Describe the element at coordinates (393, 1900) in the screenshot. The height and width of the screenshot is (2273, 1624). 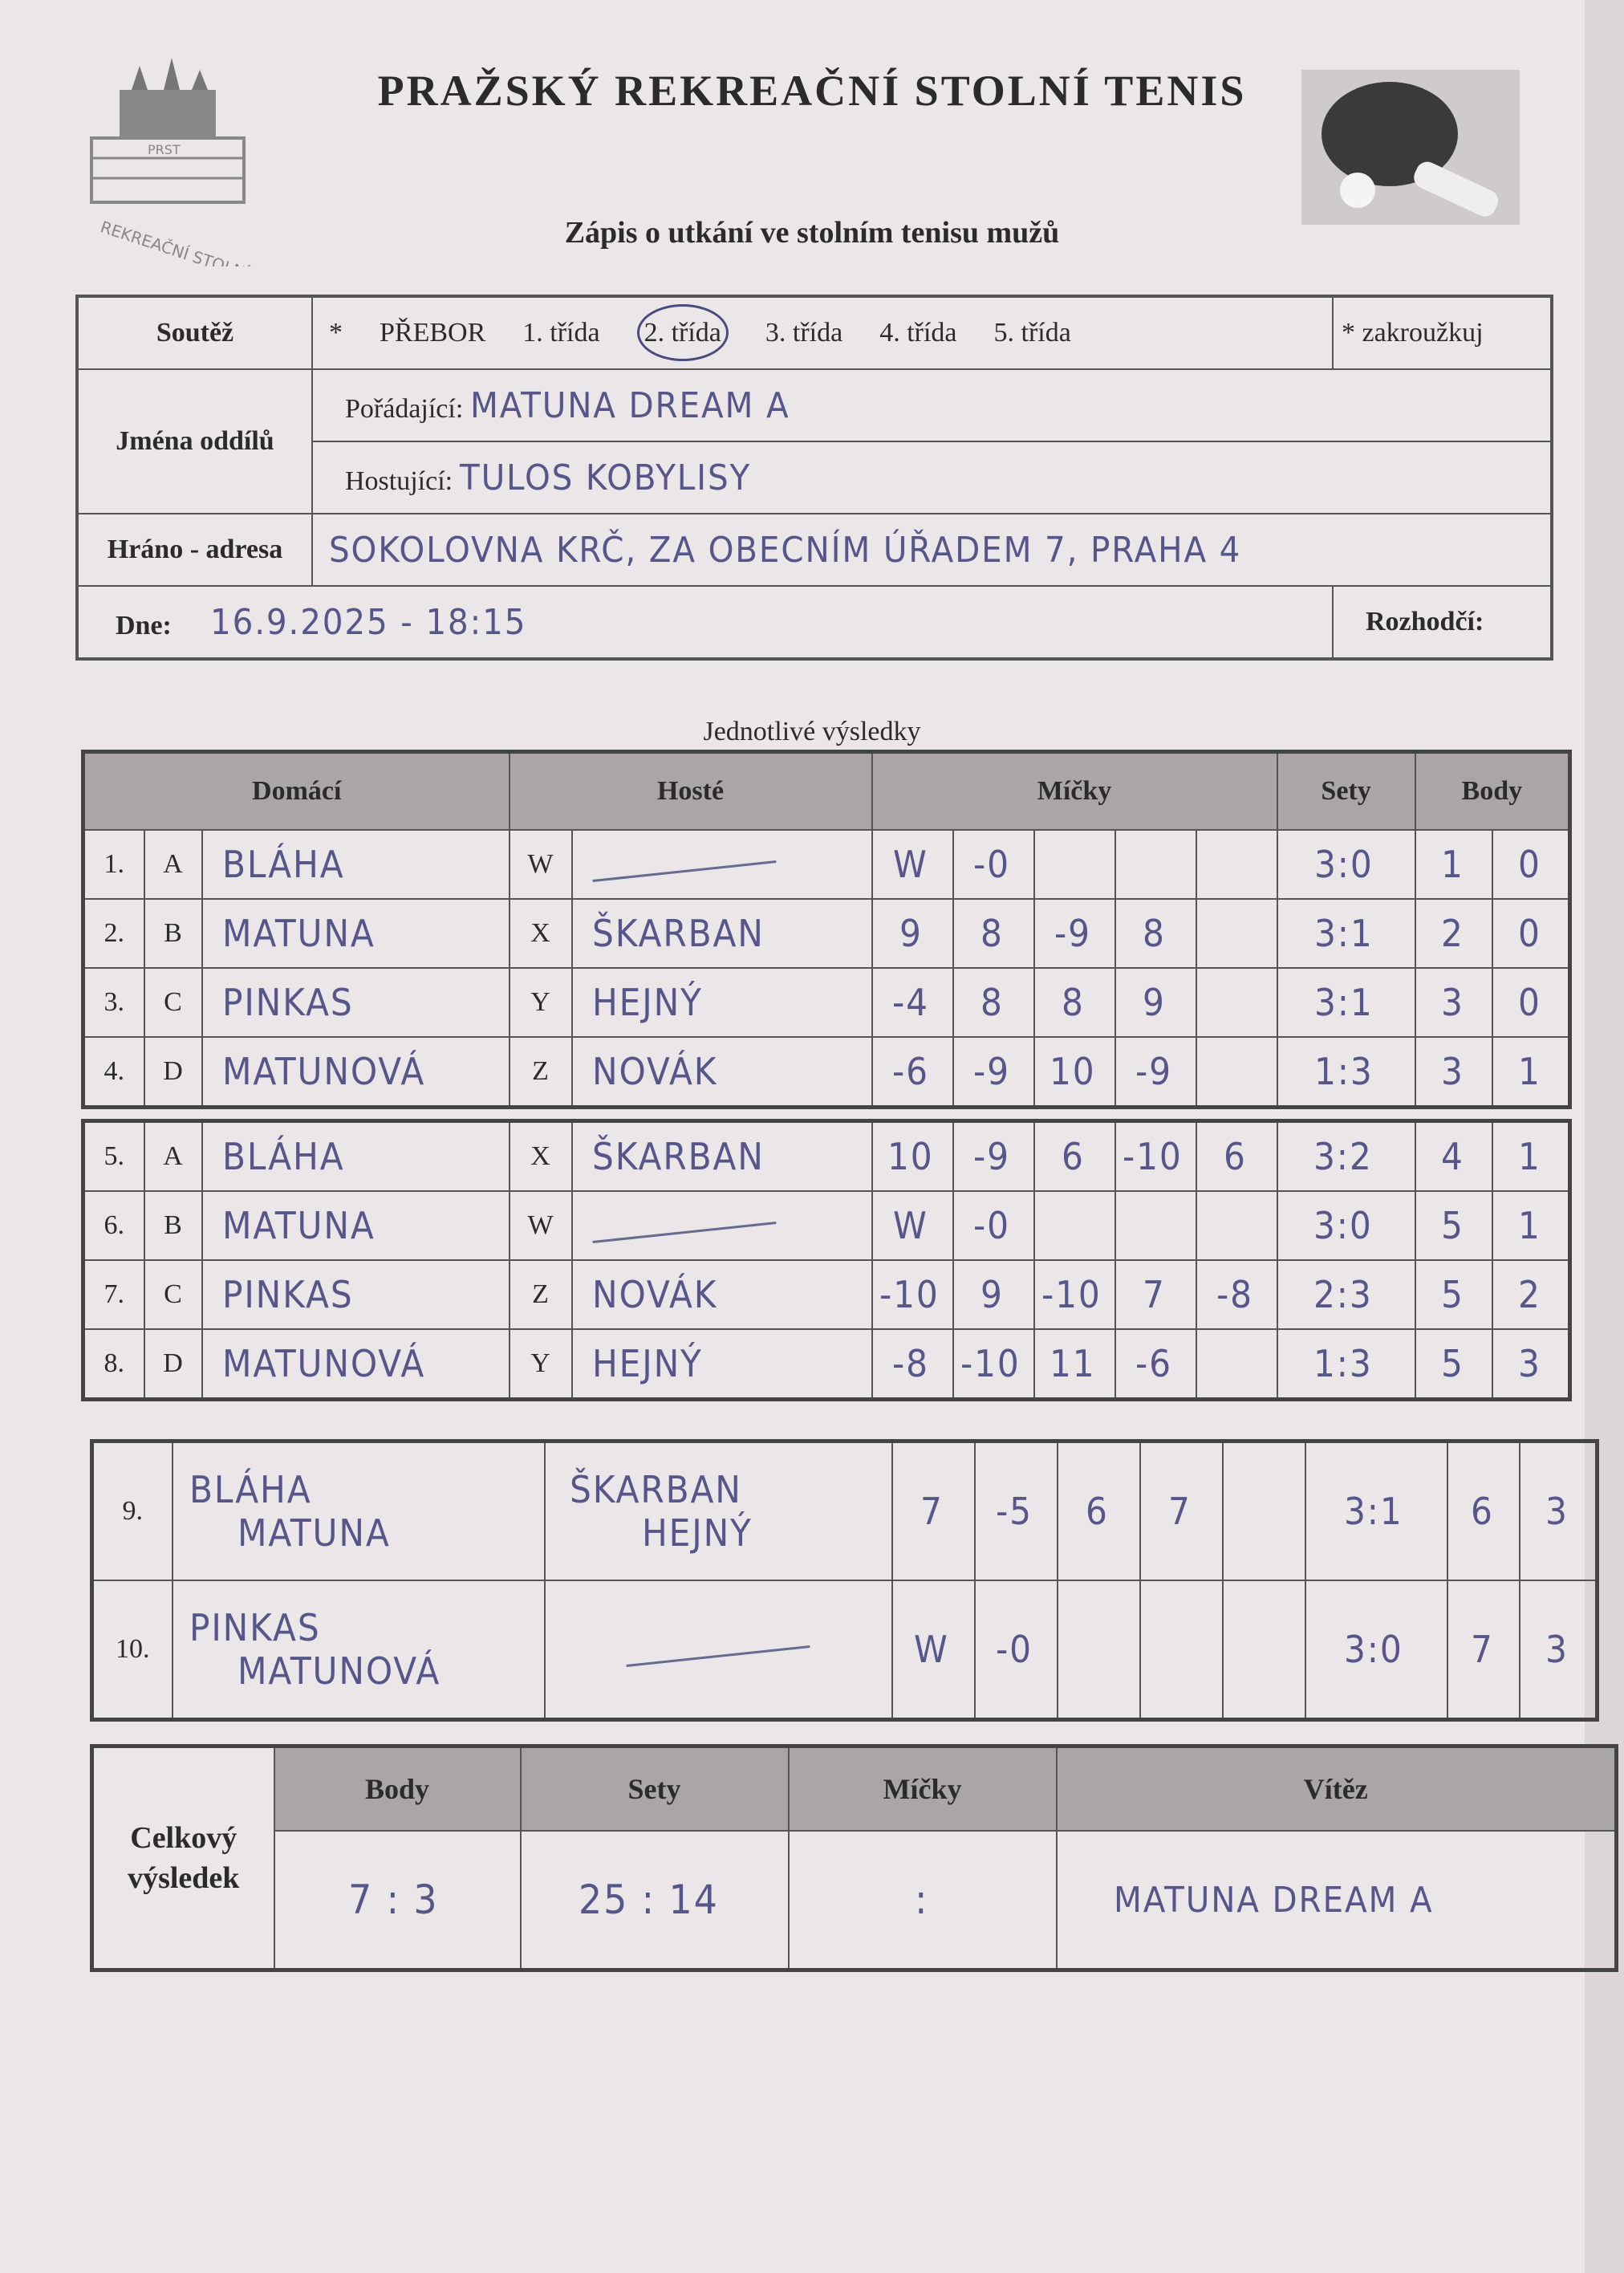
I see `total-points-value: 7 : 3` at that location.